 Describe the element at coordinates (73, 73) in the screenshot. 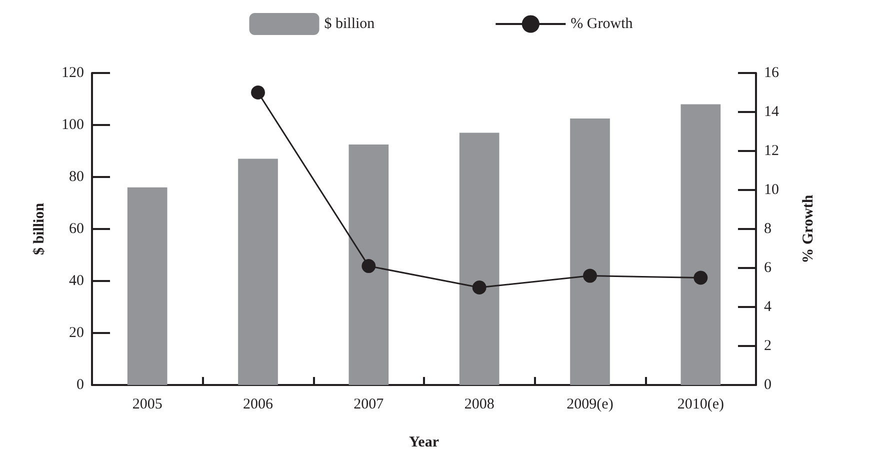

I see `y-tick-label: 120` at that location.